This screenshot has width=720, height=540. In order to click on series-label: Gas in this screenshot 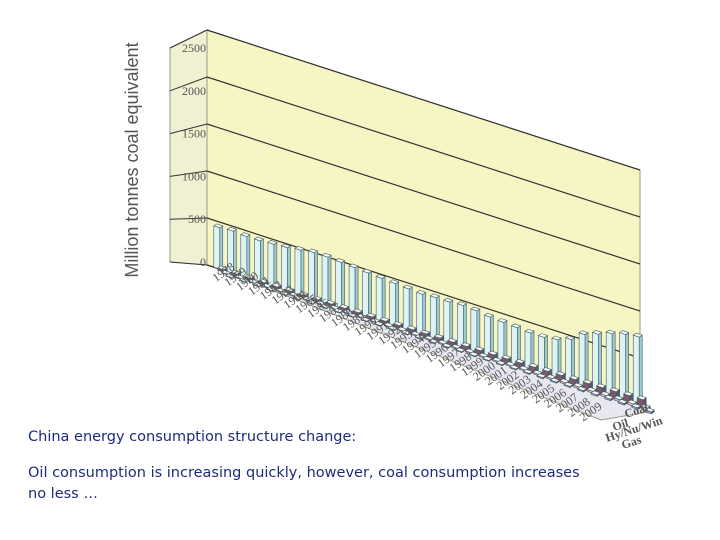, I will do `click(632, 442)`.